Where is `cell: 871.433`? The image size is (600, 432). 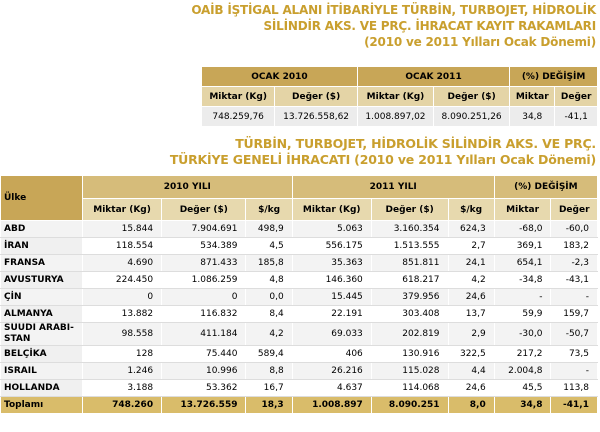 cell: 871.433 is located at coordinates (204, 263).